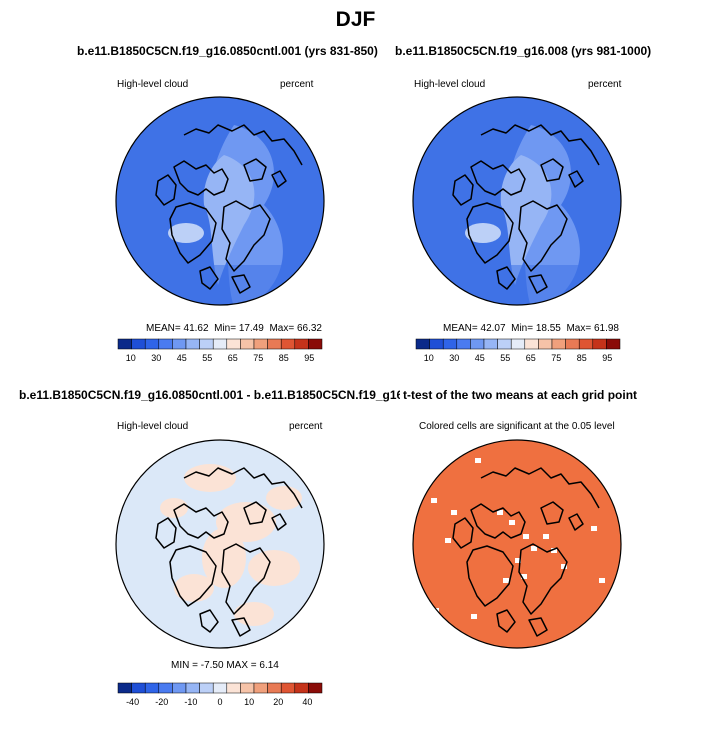 The image size is (711, 738). Describe the element at coordinates (460, 328) in the screenshot. I see `panel2-mean-label: MEAN=` at that location.